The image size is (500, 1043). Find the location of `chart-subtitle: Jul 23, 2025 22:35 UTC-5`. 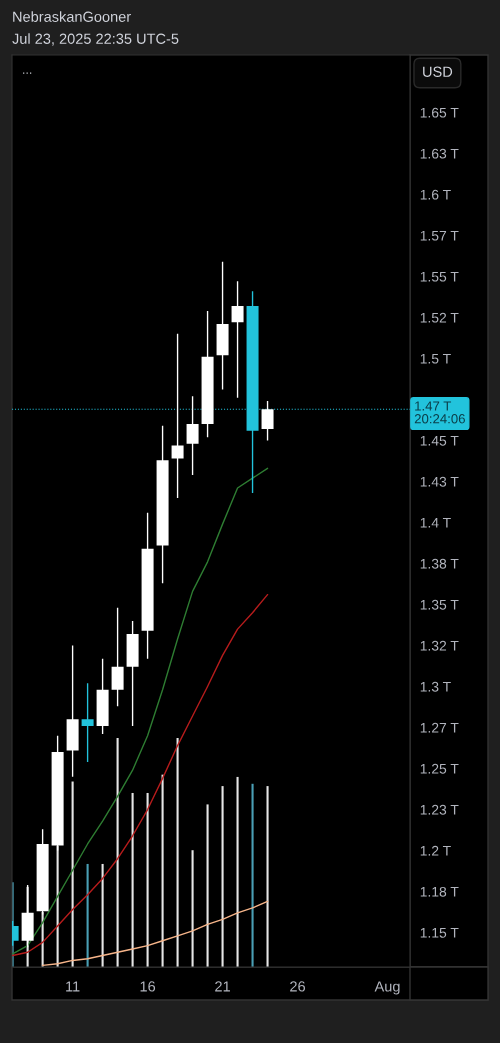

chart-subtitle: Jul 23, 2025 22:35 UTC-5 is located at coordinates (95, 39).